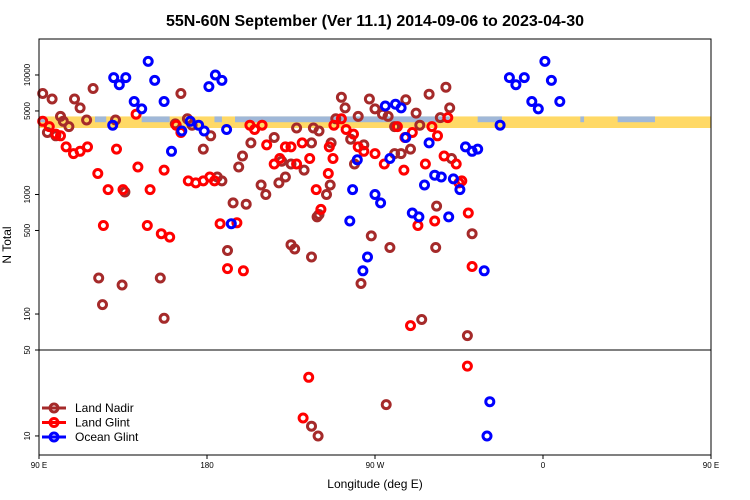 The image size is (750, 500). What do you see at coordinates (543, 465) in the screenshot?
I see `x-tick-label: 0` at bounding box center [543, 465].